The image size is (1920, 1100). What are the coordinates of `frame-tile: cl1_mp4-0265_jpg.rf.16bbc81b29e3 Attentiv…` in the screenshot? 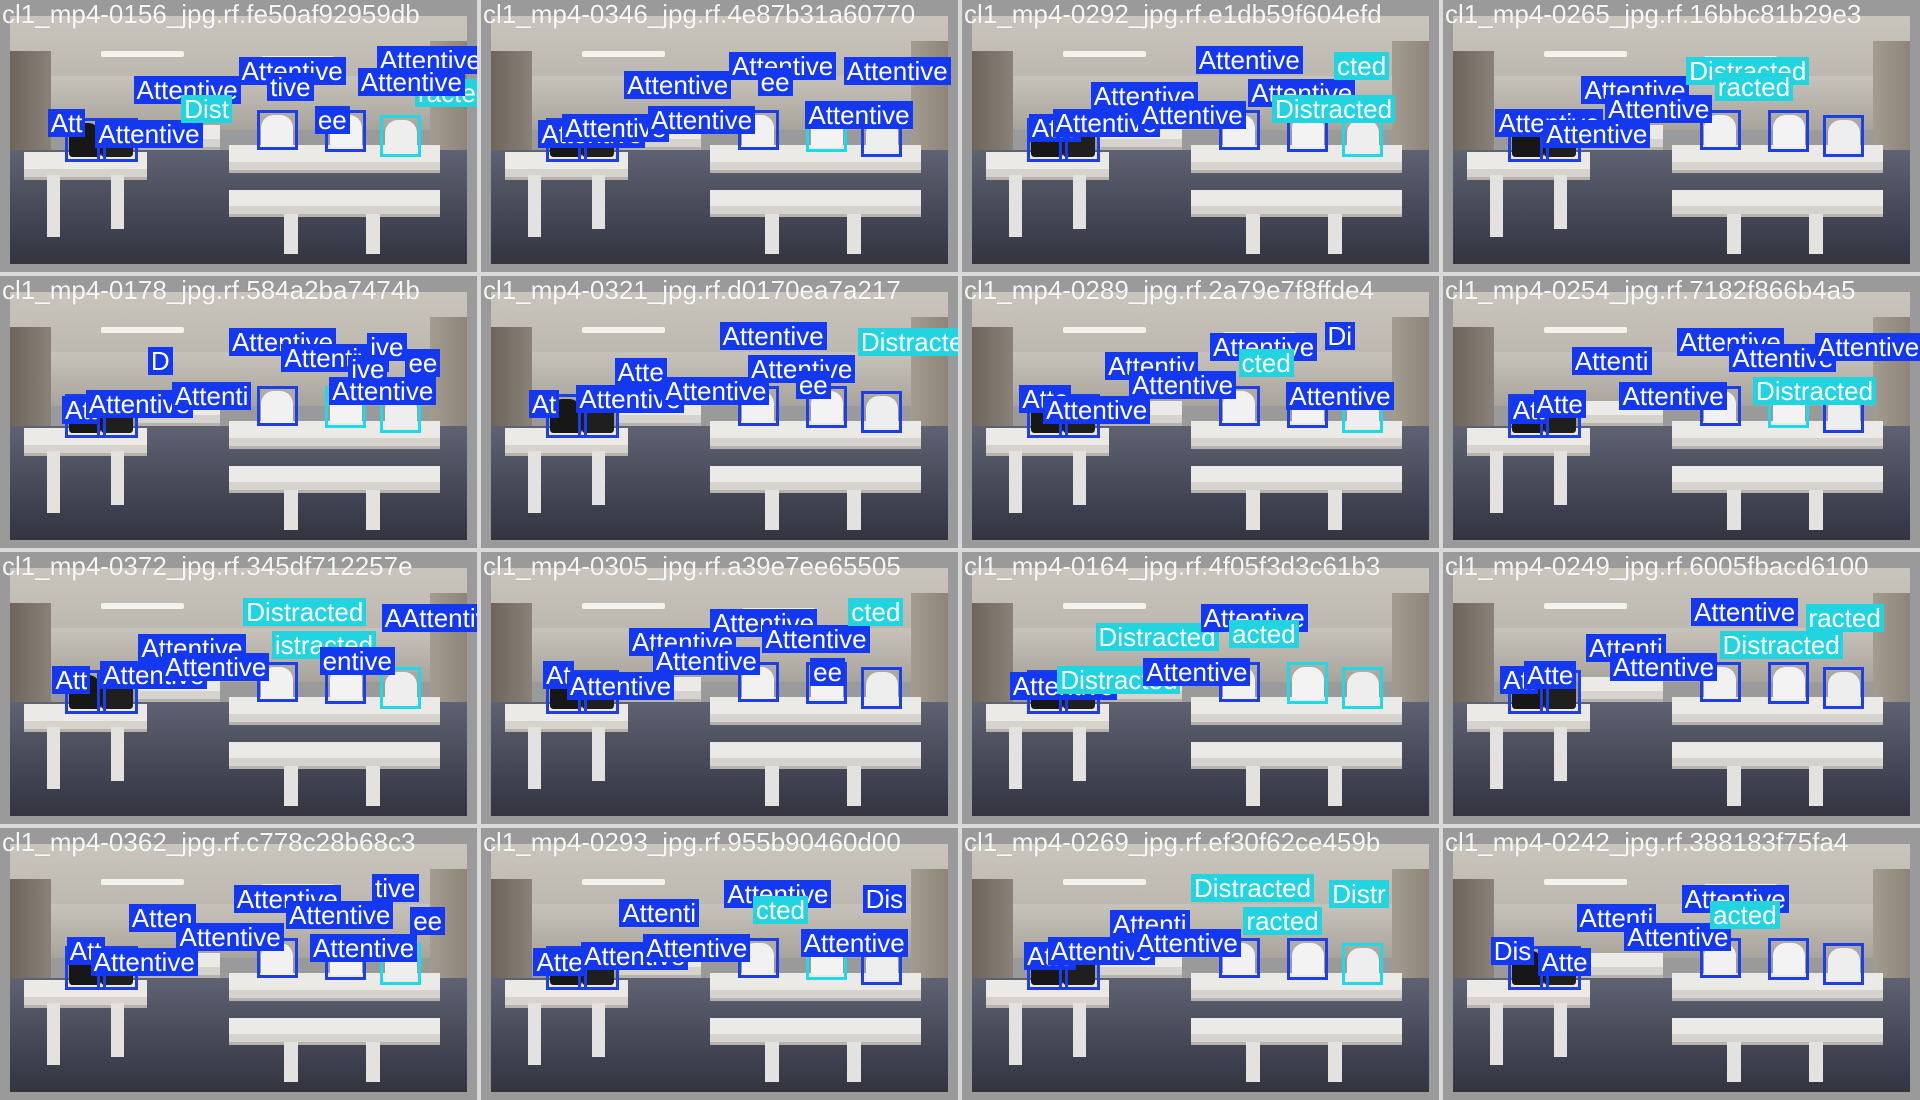 It's located at (1681, 136).